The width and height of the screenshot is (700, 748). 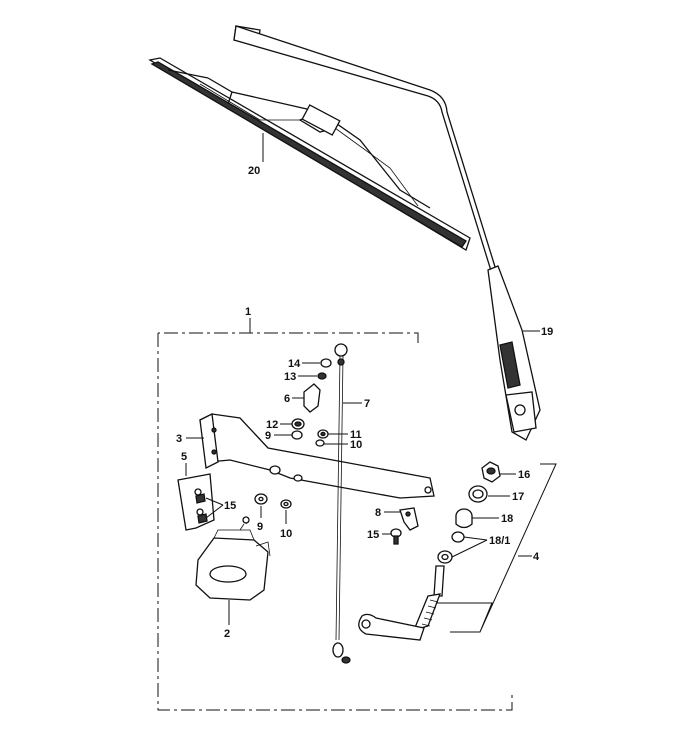 I want to click on label-16: 16, so click(x=524, y=475).